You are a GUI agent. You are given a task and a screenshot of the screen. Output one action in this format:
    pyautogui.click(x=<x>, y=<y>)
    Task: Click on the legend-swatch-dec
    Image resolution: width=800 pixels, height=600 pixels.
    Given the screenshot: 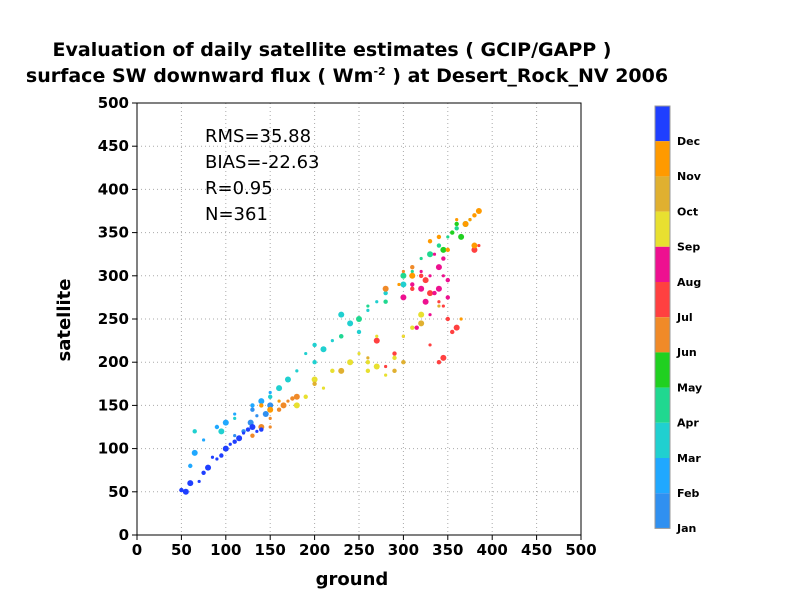 What is the action you would take?
    pyautogui.click(x=662, y=124)
    